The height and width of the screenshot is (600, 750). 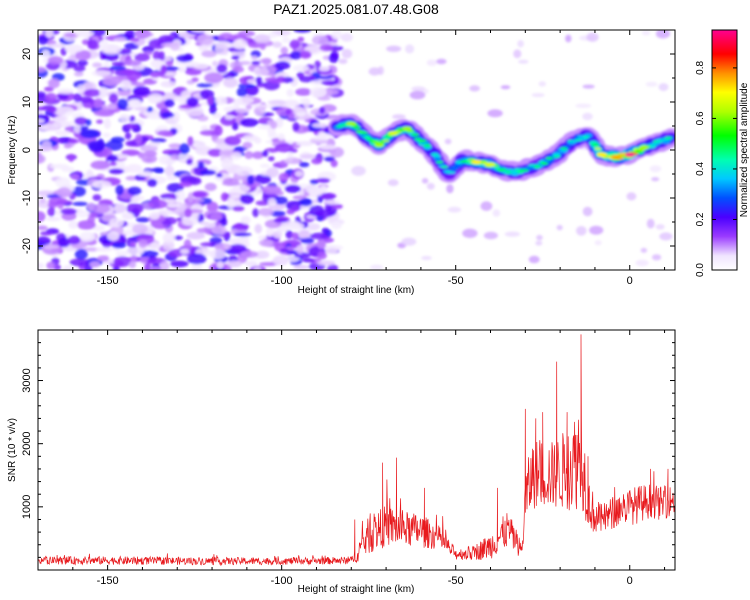 I want to click on snr-y-label: SNR (10 * v/v), so click(x=12, y=450).